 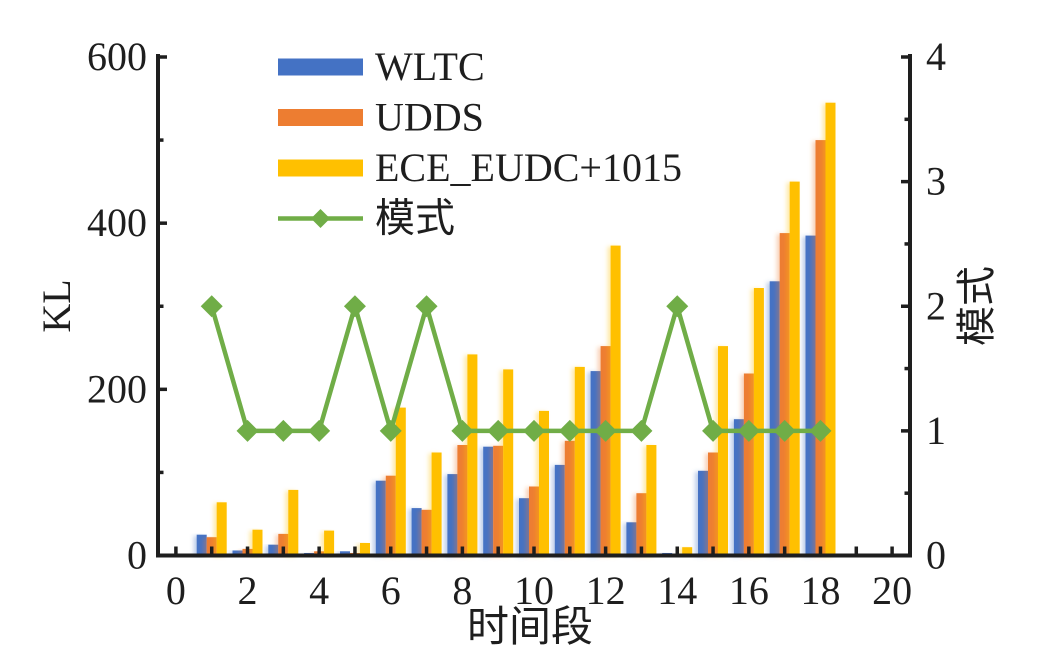 I want to click on y-right-tick-label: 0, so click(x=936, y=555).